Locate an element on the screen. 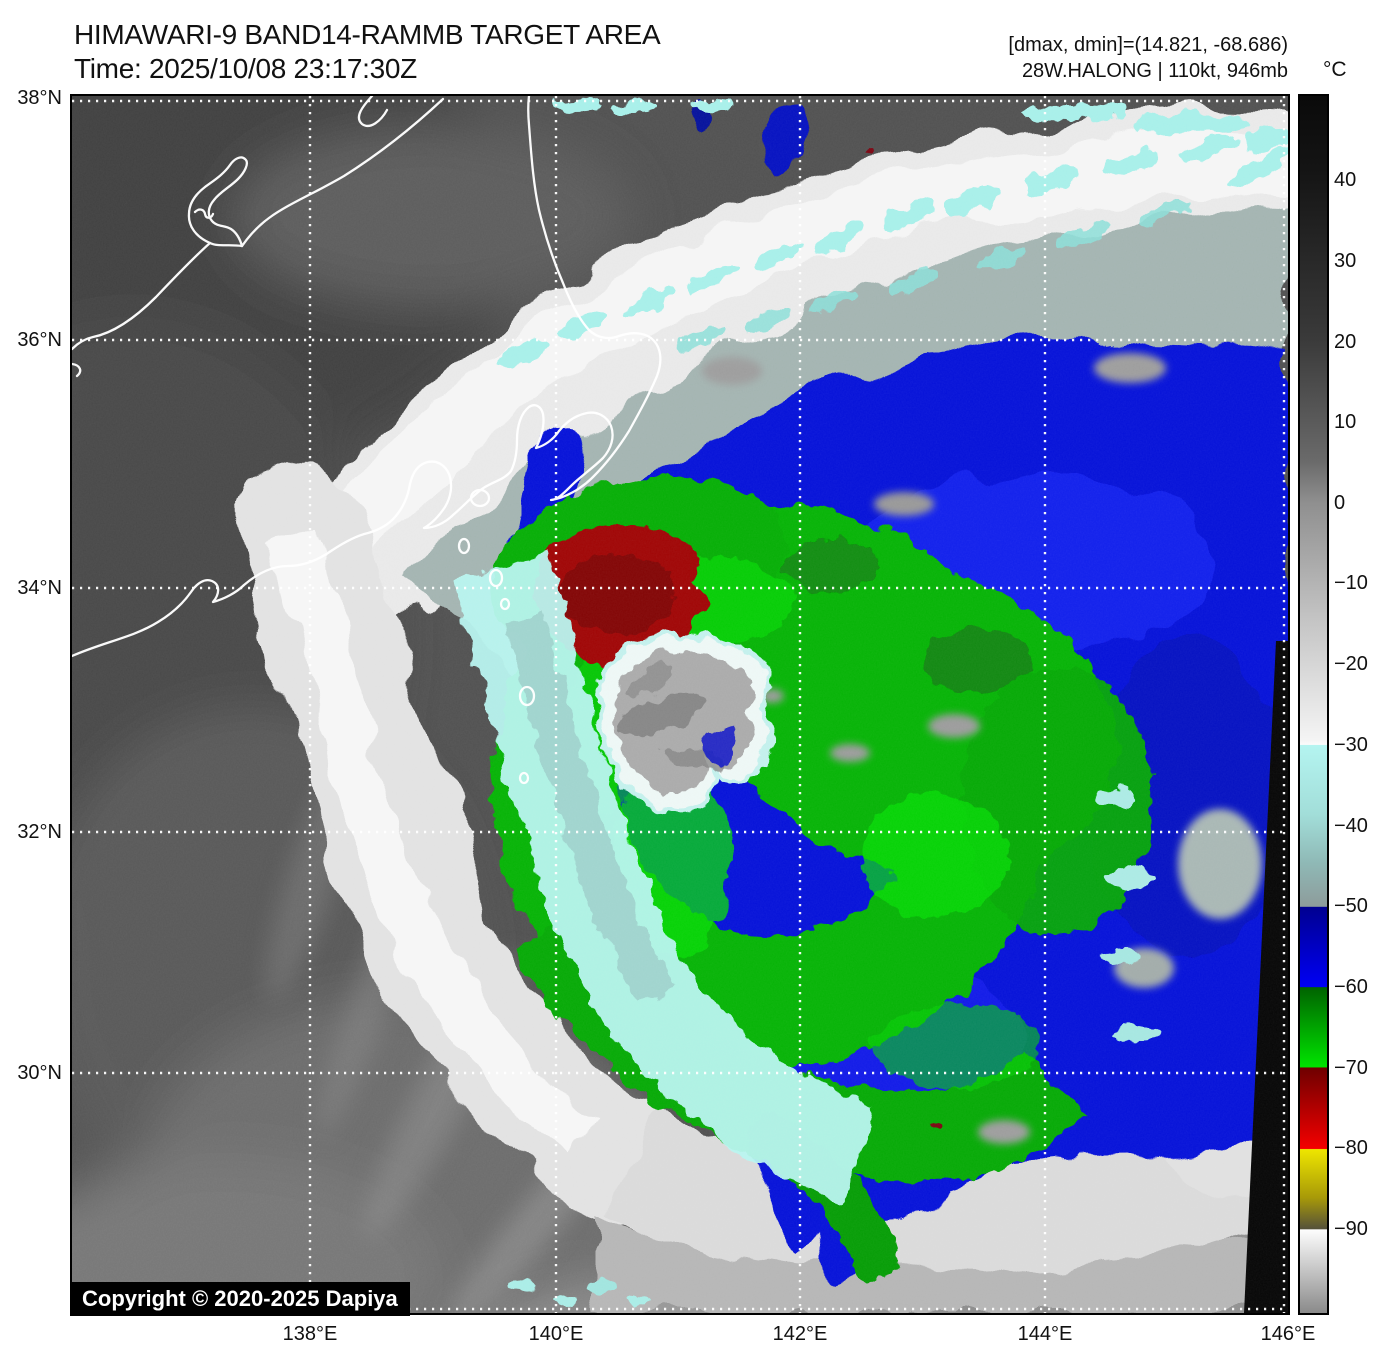 The image size is (1389, 1361). colorbar-tick-m40: −40 is located at coordinates (1351, 826).